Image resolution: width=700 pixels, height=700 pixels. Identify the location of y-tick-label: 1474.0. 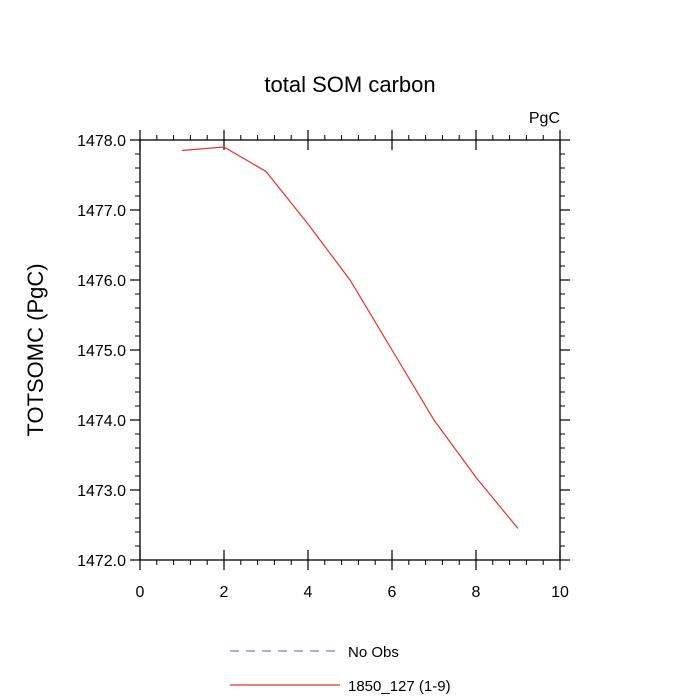
(101, 421).